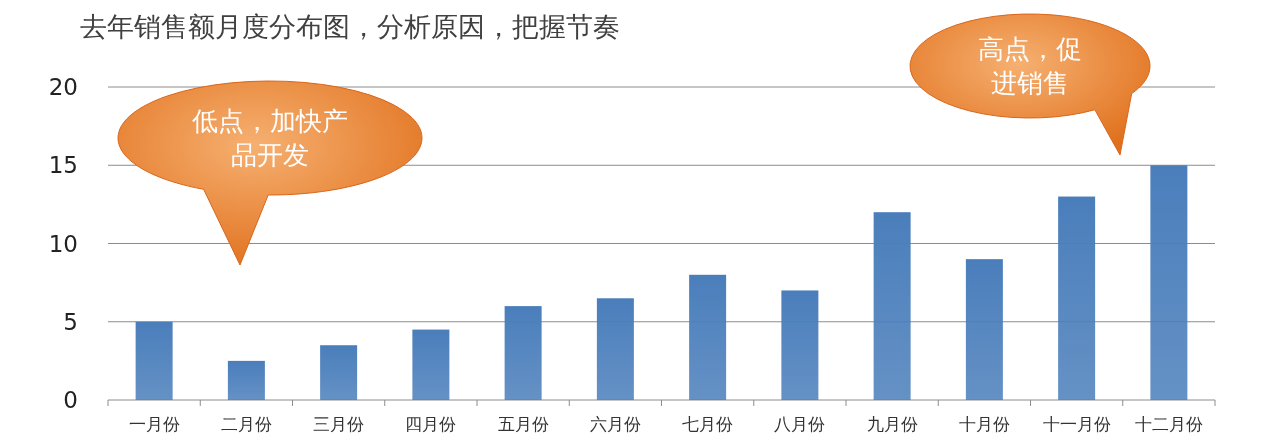  Describe the element at coordinates (523, 424) in the screenshot. I see `x-tick-label: 五月份` at that location.